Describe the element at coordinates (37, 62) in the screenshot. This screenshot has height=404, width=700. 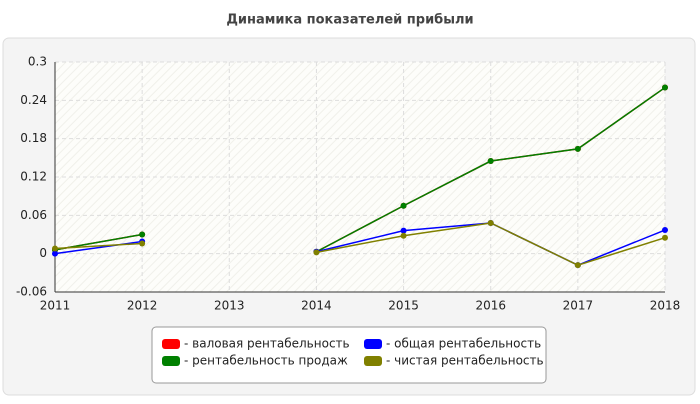
I see `y-tick-label: 0.3` at that location.